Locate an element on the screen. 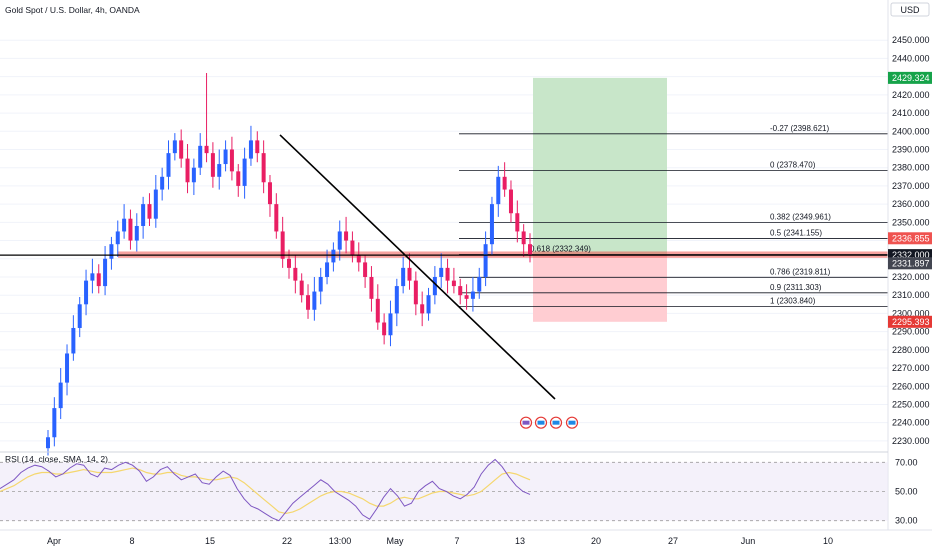 This screenshot has width=932, height=550. x-tick-label: 13 is located at coordinates (520, 541).